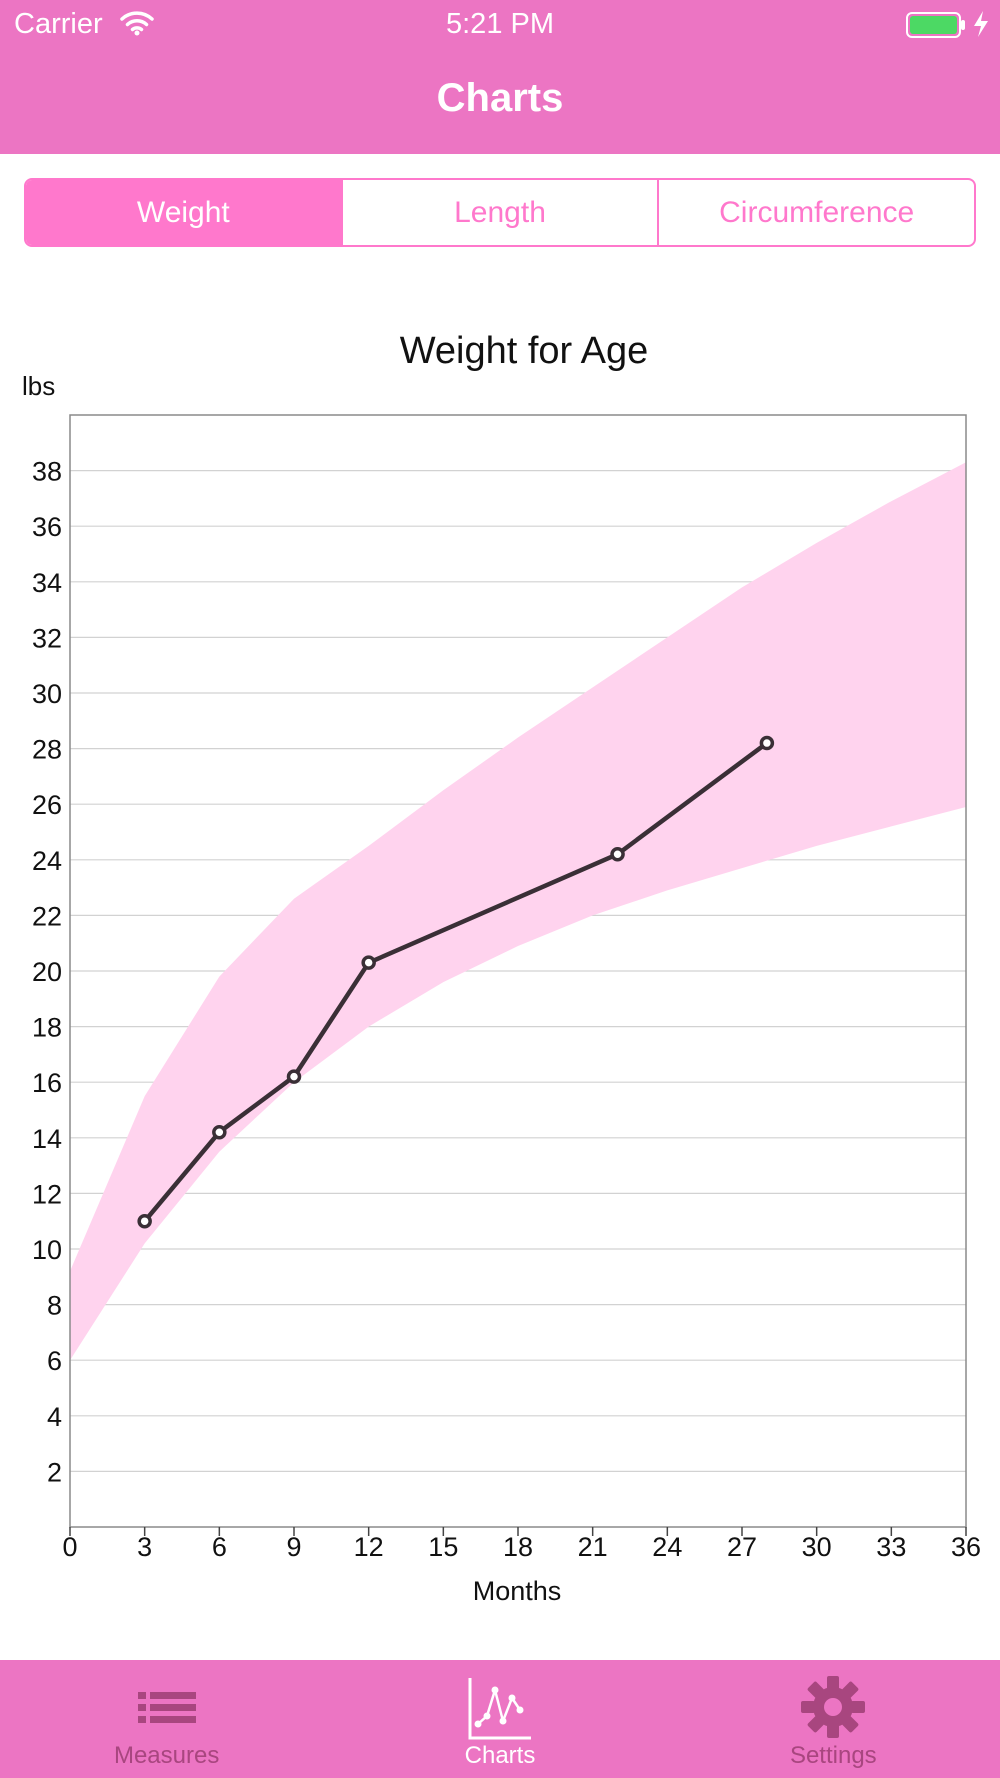  Describe the element at coordinates (817, 212) in the screenshot. I see `segment-circumference: Circumference` at that location.